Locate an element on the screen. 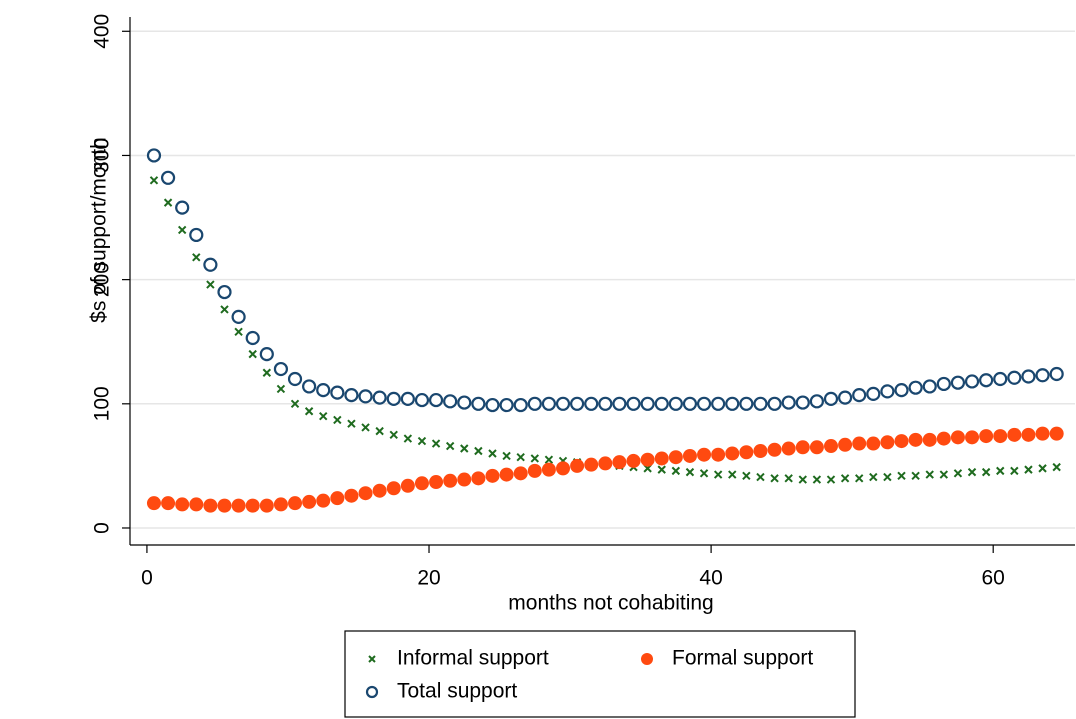  legend-label: Formal support is located at coordinates (742, 658).